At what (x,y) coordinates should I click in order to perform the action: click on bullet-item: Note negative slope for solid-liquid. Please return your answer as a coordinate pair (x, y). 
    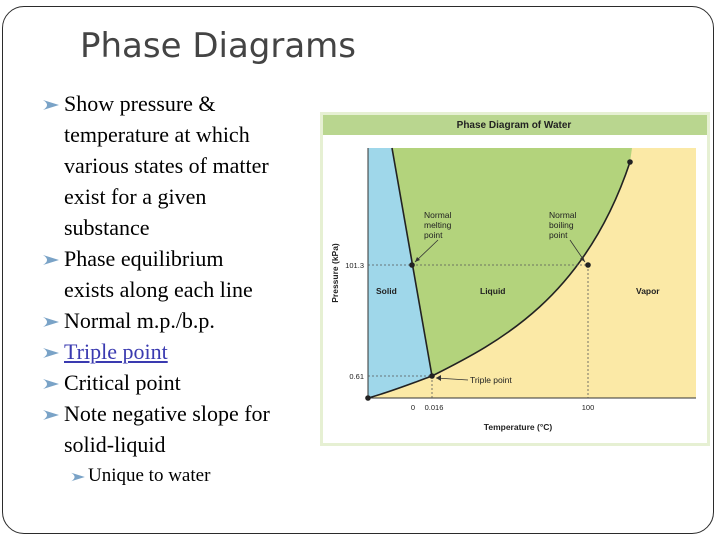
    Looking at the image, I should click on (170, 429).